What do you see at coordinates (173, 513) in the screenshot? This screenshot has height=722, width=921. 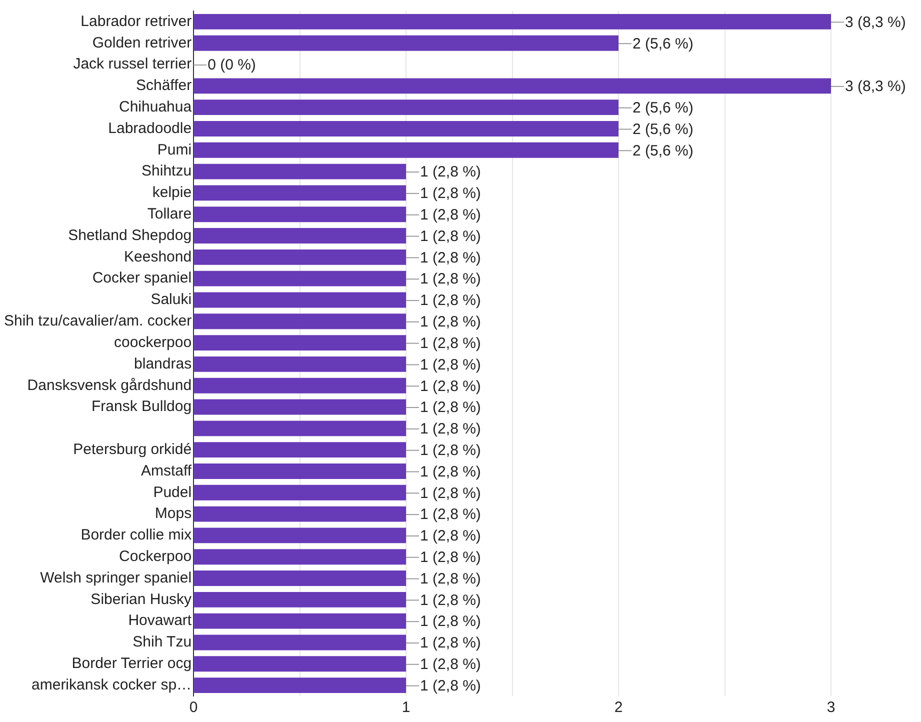 I see `y-tick-label: Mops` at bounding box center [173, 513].